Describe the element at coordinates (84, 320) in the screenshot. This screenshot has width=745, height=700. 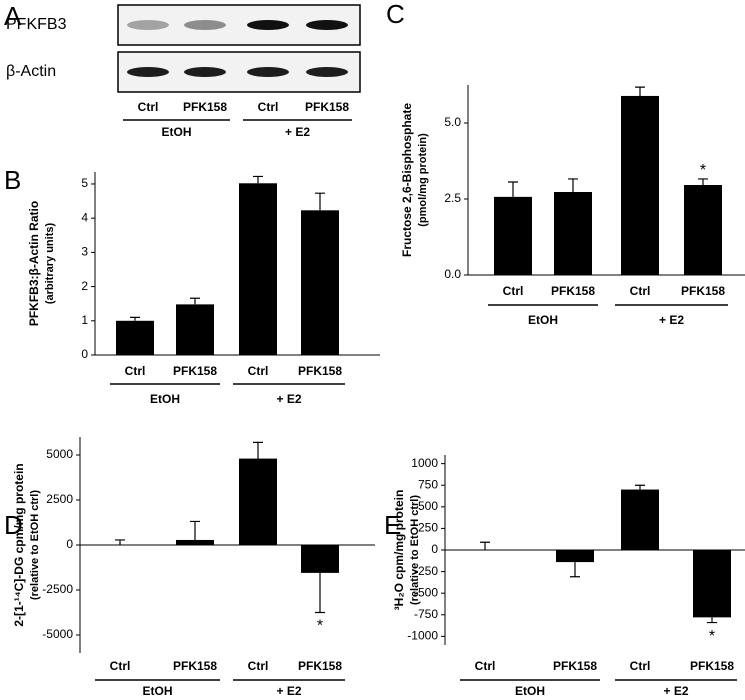
I see `y-tick-label: 1` at that location.